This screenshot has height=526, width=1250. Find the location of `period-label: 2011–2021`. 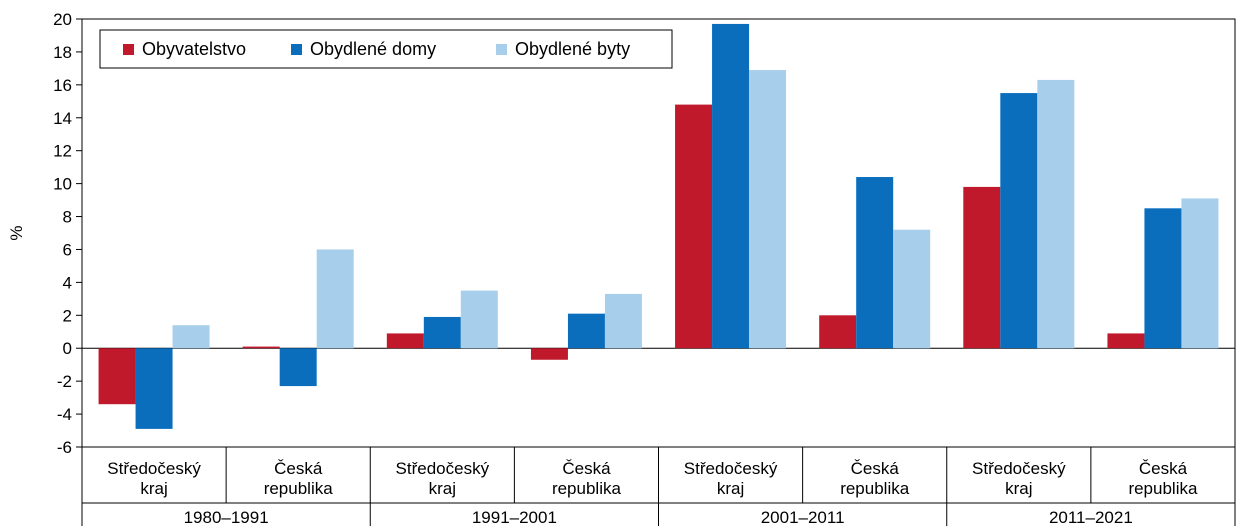

period-label: 2011–2021 is located at coordinates (1091, 517).